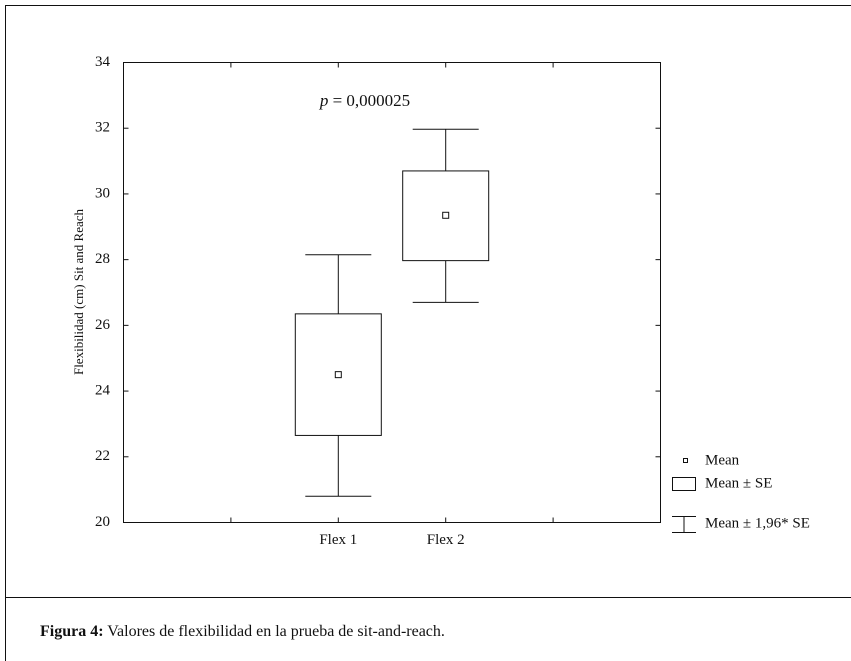 The width and height of the screenshot is (851, 661). What do you see at coordinates (338, 540) in the screenshot?
I see `x-tick-label: Flex 1` at bounding box center [338, 540].